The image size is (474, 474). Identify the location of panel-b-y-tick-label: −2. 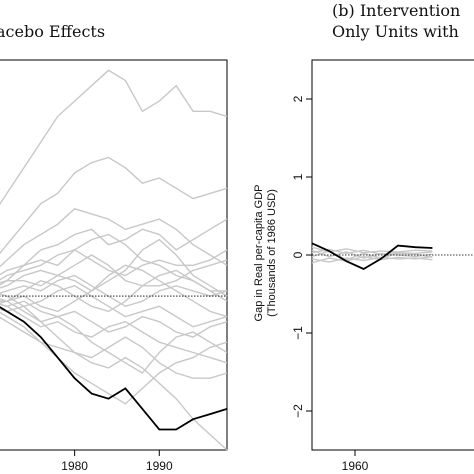
(298, 411).